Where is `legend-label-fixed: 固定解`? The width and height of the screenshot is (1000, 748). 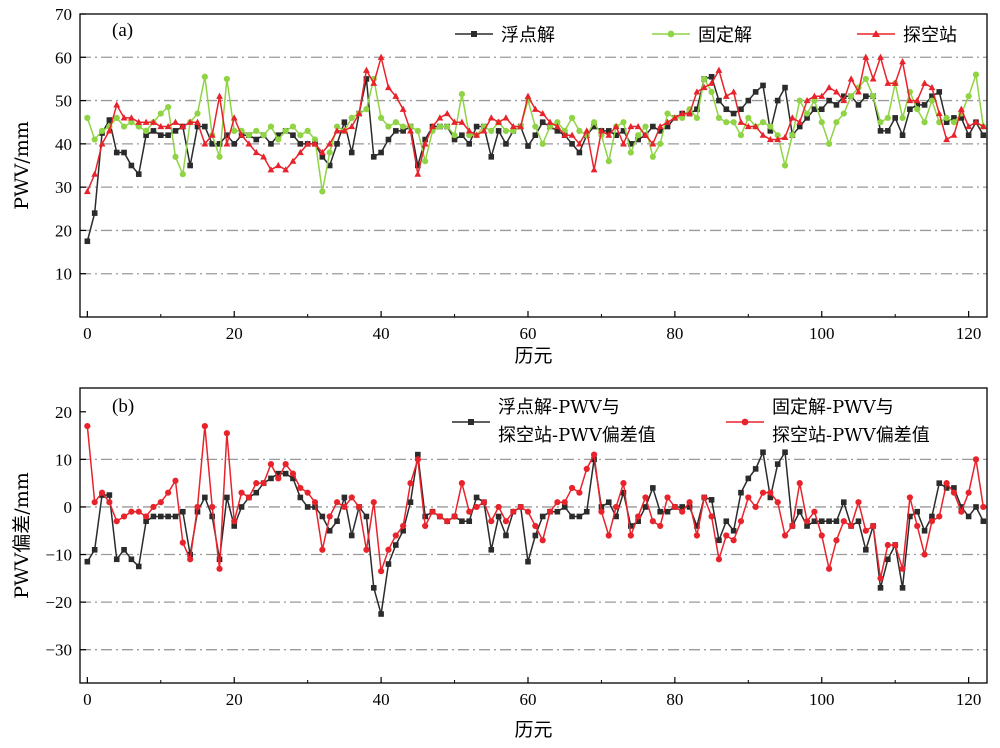
legend-label-fixed: 固定解 is located at coordinates (725, 35).